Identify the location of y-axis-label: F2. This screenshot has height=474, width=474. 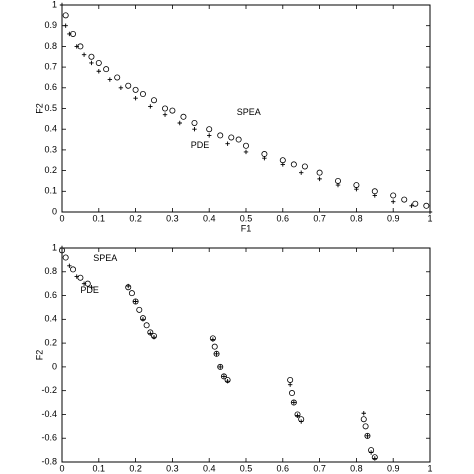
(39, 355).